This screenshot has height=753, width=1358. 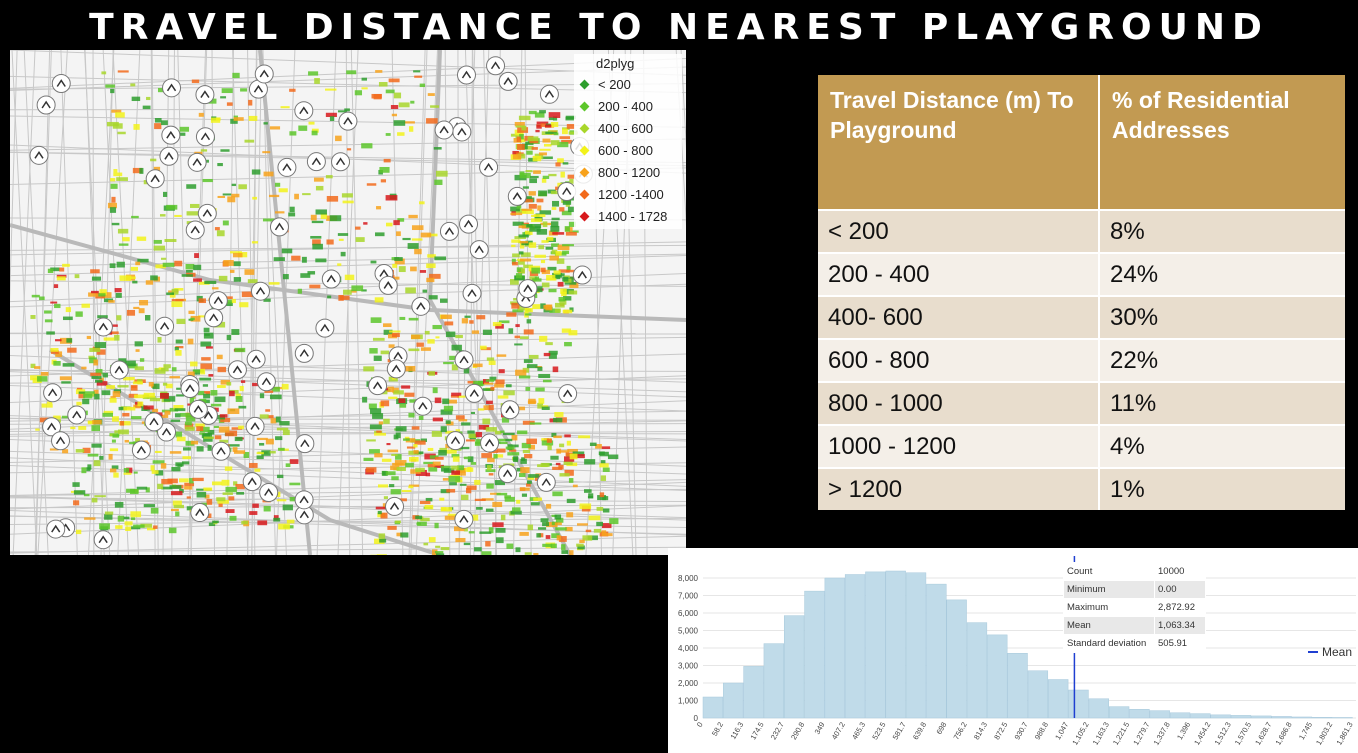 What do you see at coordinates (941, 728) in the screenshot?
I see `x-tick-label: 698` at bounding box center [941, 728].